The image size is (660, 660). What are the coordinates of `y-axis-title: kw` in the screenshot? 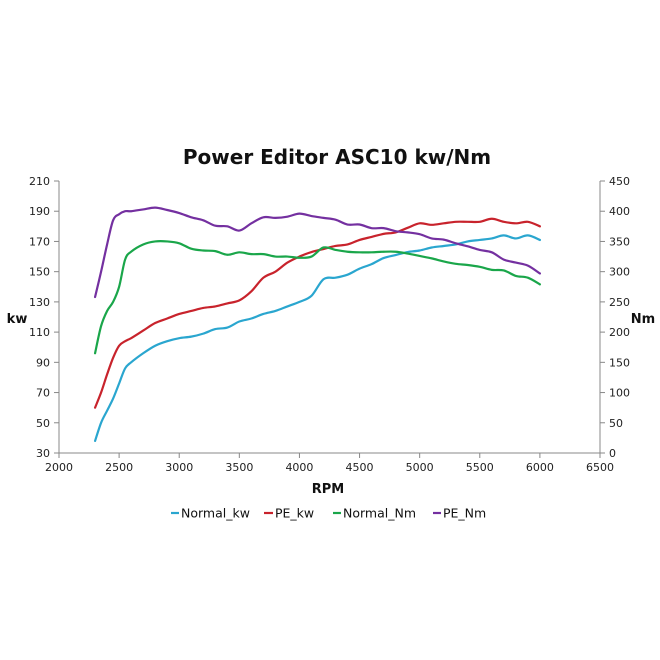 It's located at (17, 319).